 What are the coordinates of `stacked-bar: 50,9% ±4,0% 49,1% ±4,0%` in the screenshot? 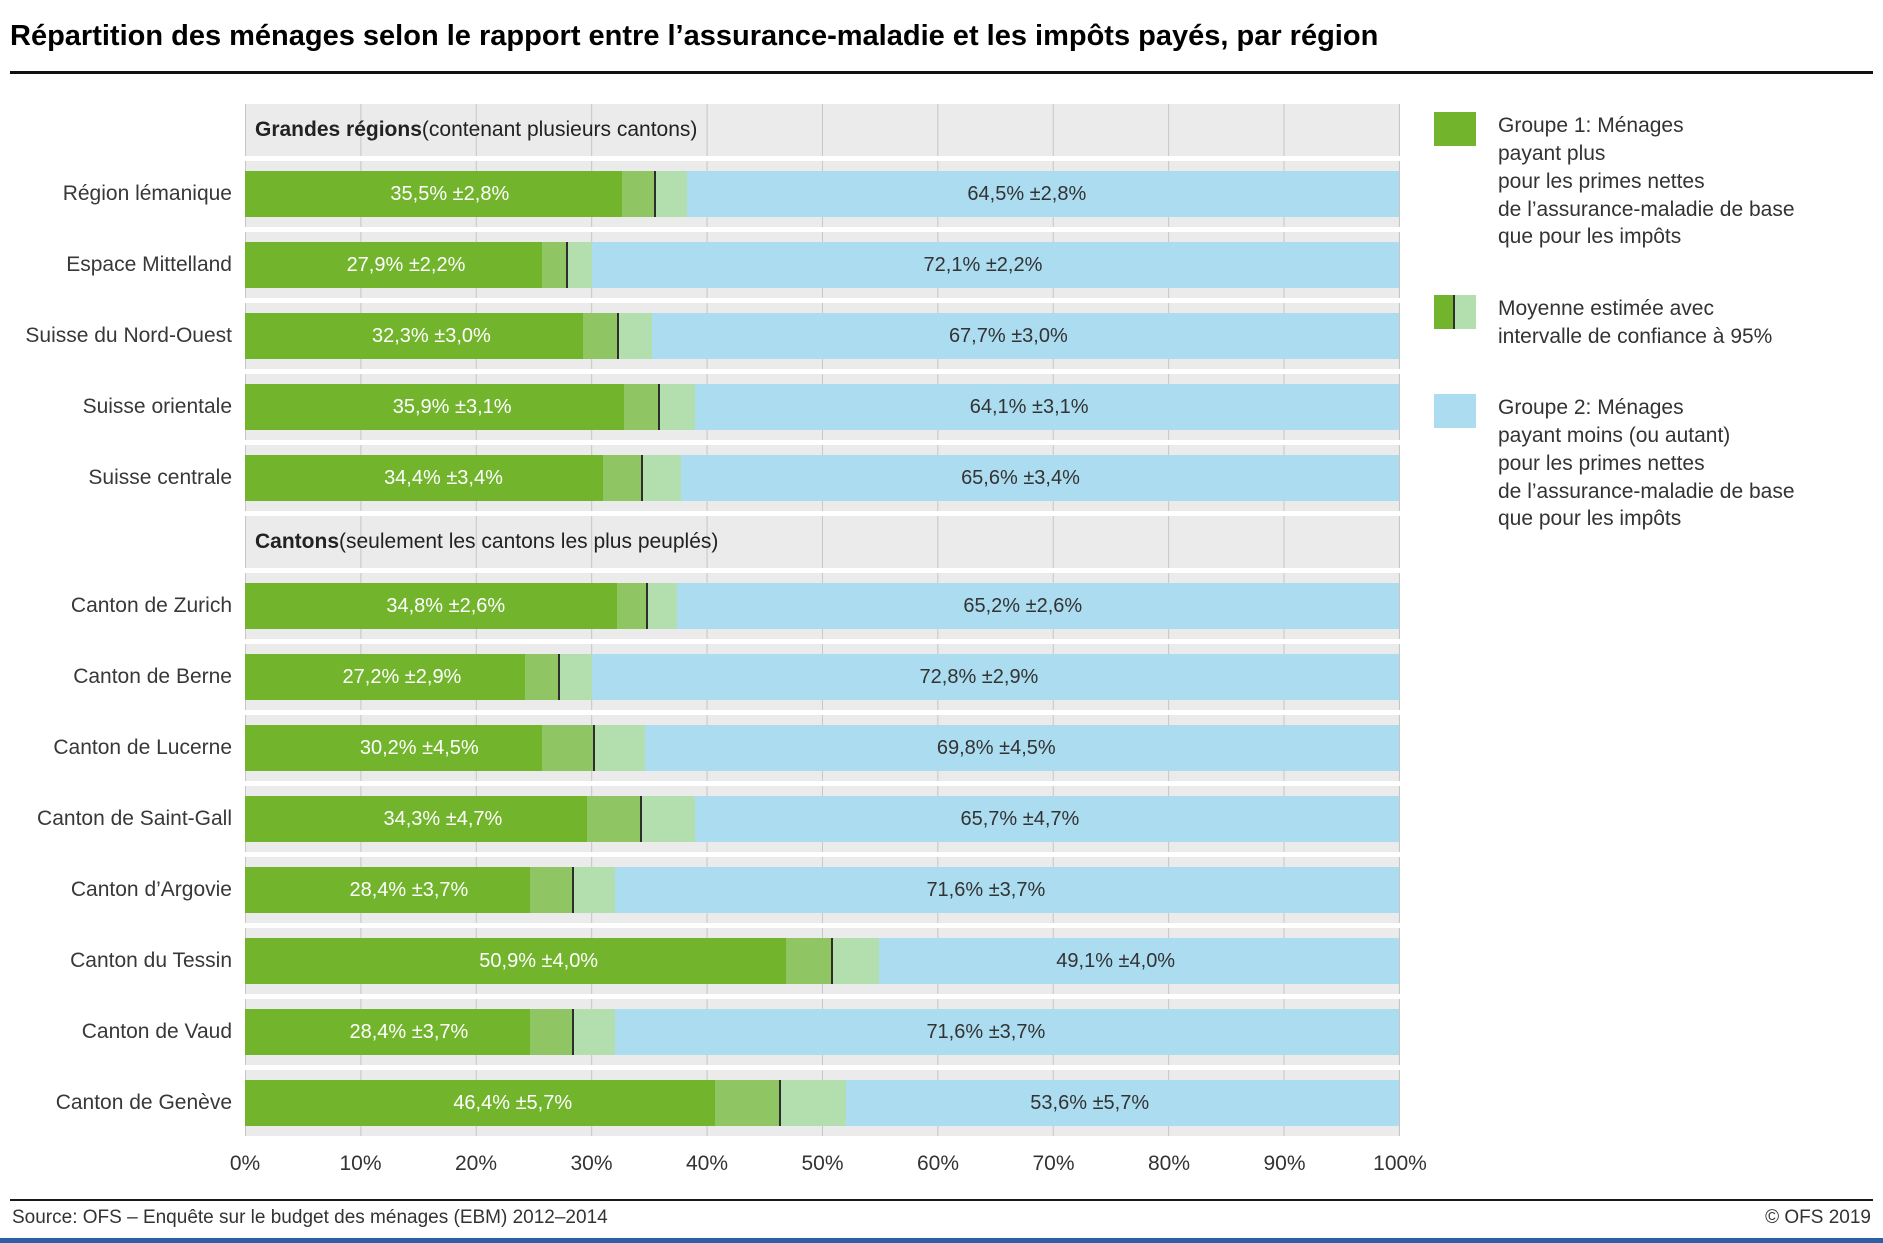 It's located at (822, 961).